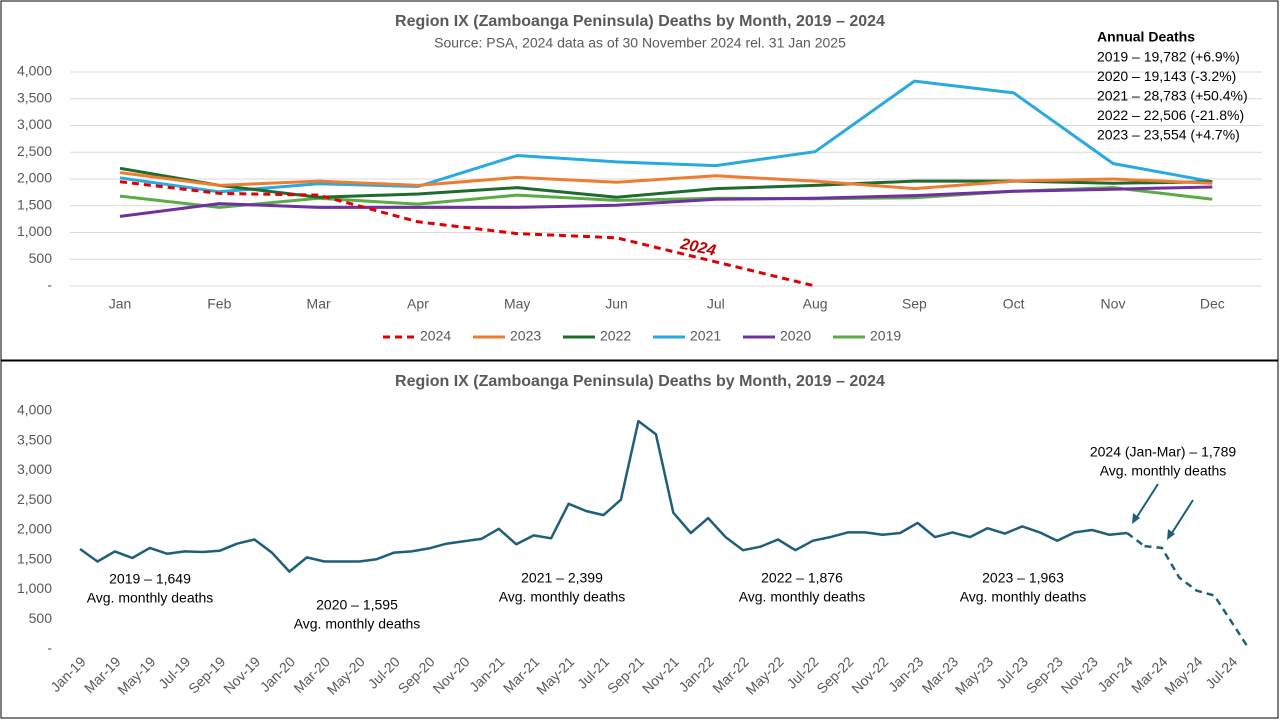 The height and width of the screenshot is (720, 1280). Describe the element at coordinates (795, 336) in the screenshot. I see `legend-label: 2020` at that location.